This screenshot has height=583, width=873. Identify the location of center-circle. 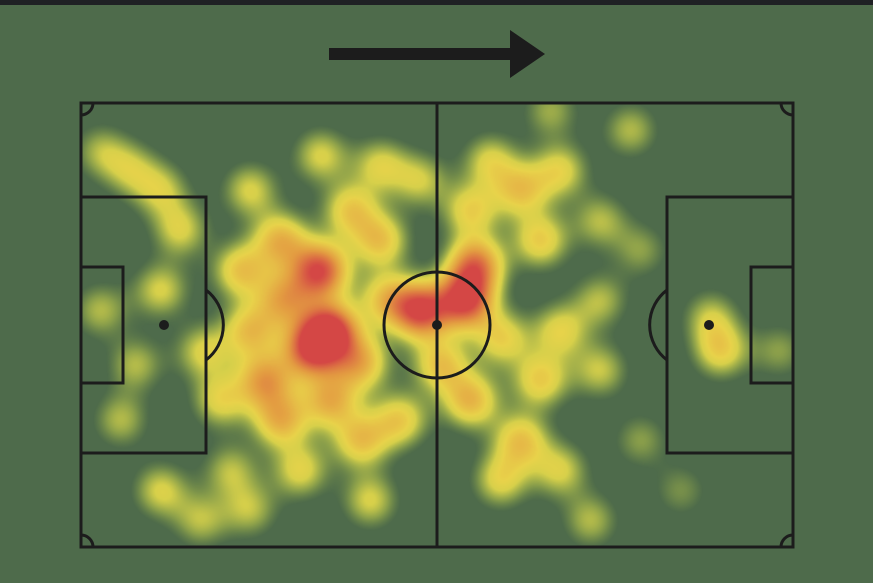
(437, 325).